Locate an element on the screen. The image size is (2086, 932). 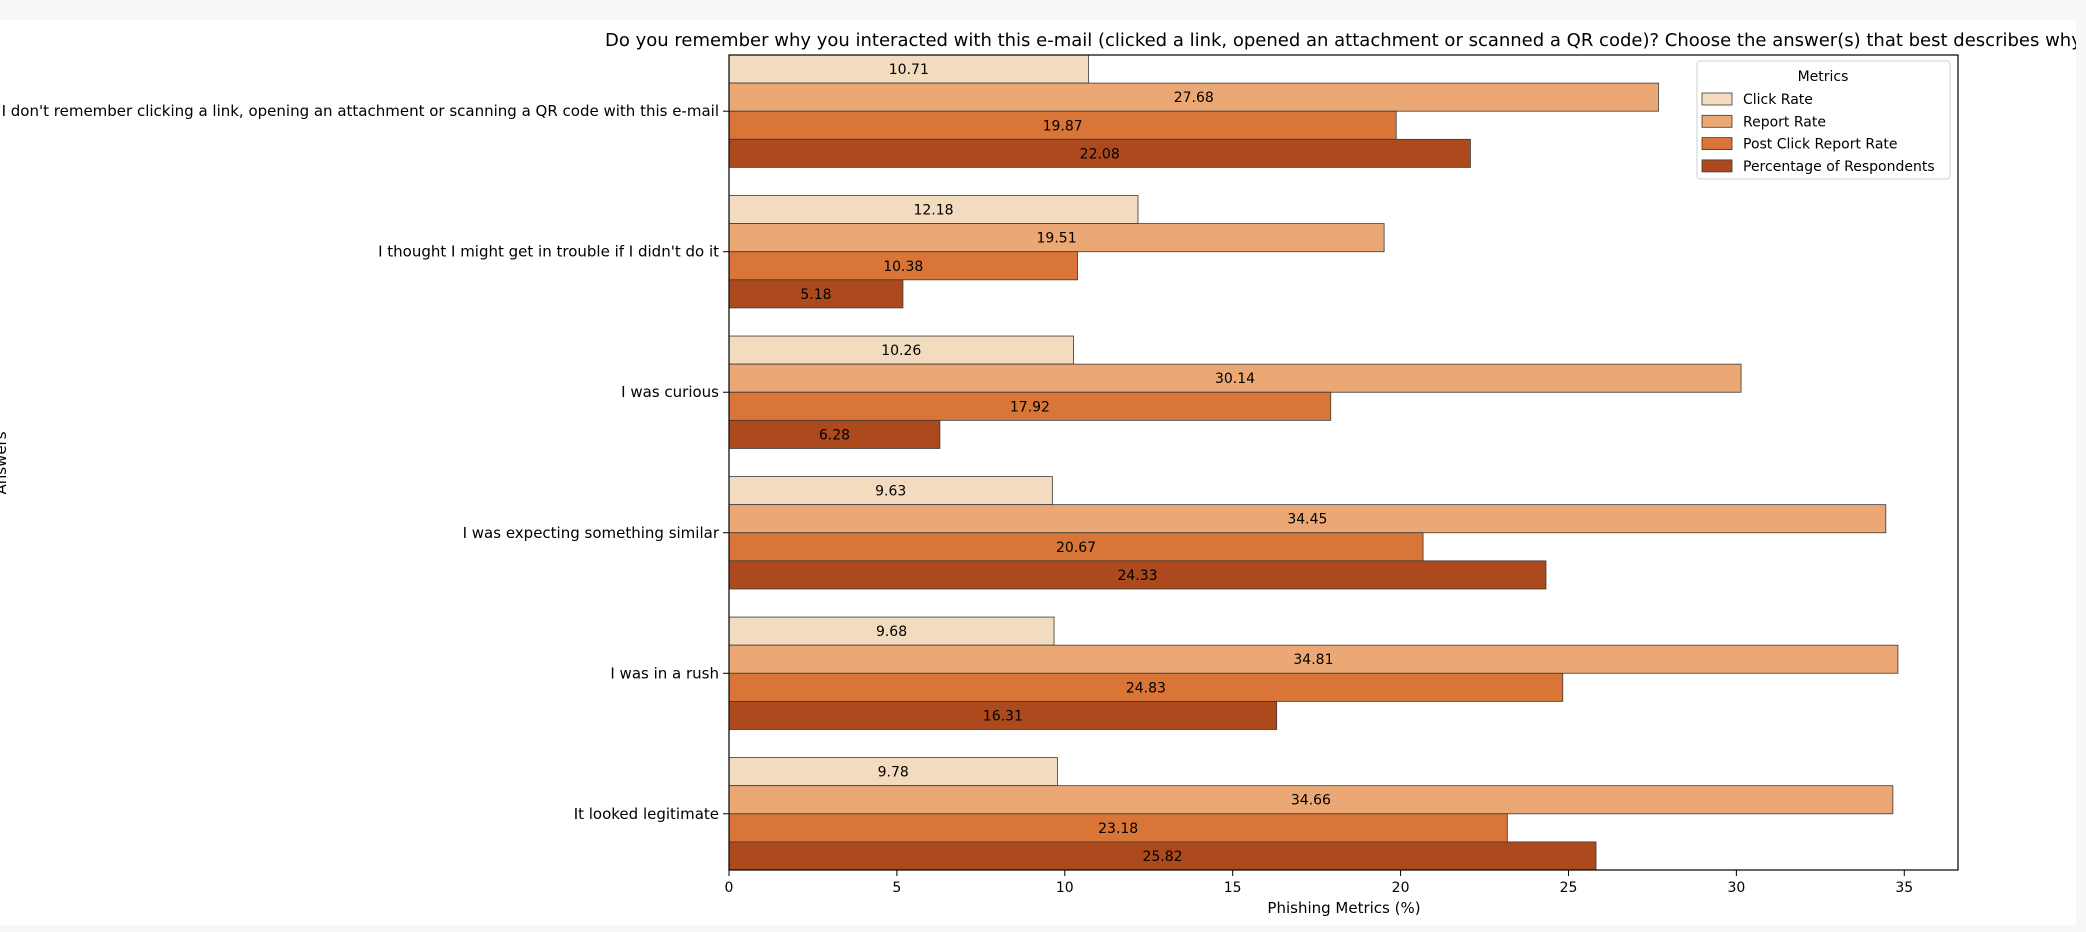
legend-entry-label: Report Rate is located at coordinates (1784, 122).